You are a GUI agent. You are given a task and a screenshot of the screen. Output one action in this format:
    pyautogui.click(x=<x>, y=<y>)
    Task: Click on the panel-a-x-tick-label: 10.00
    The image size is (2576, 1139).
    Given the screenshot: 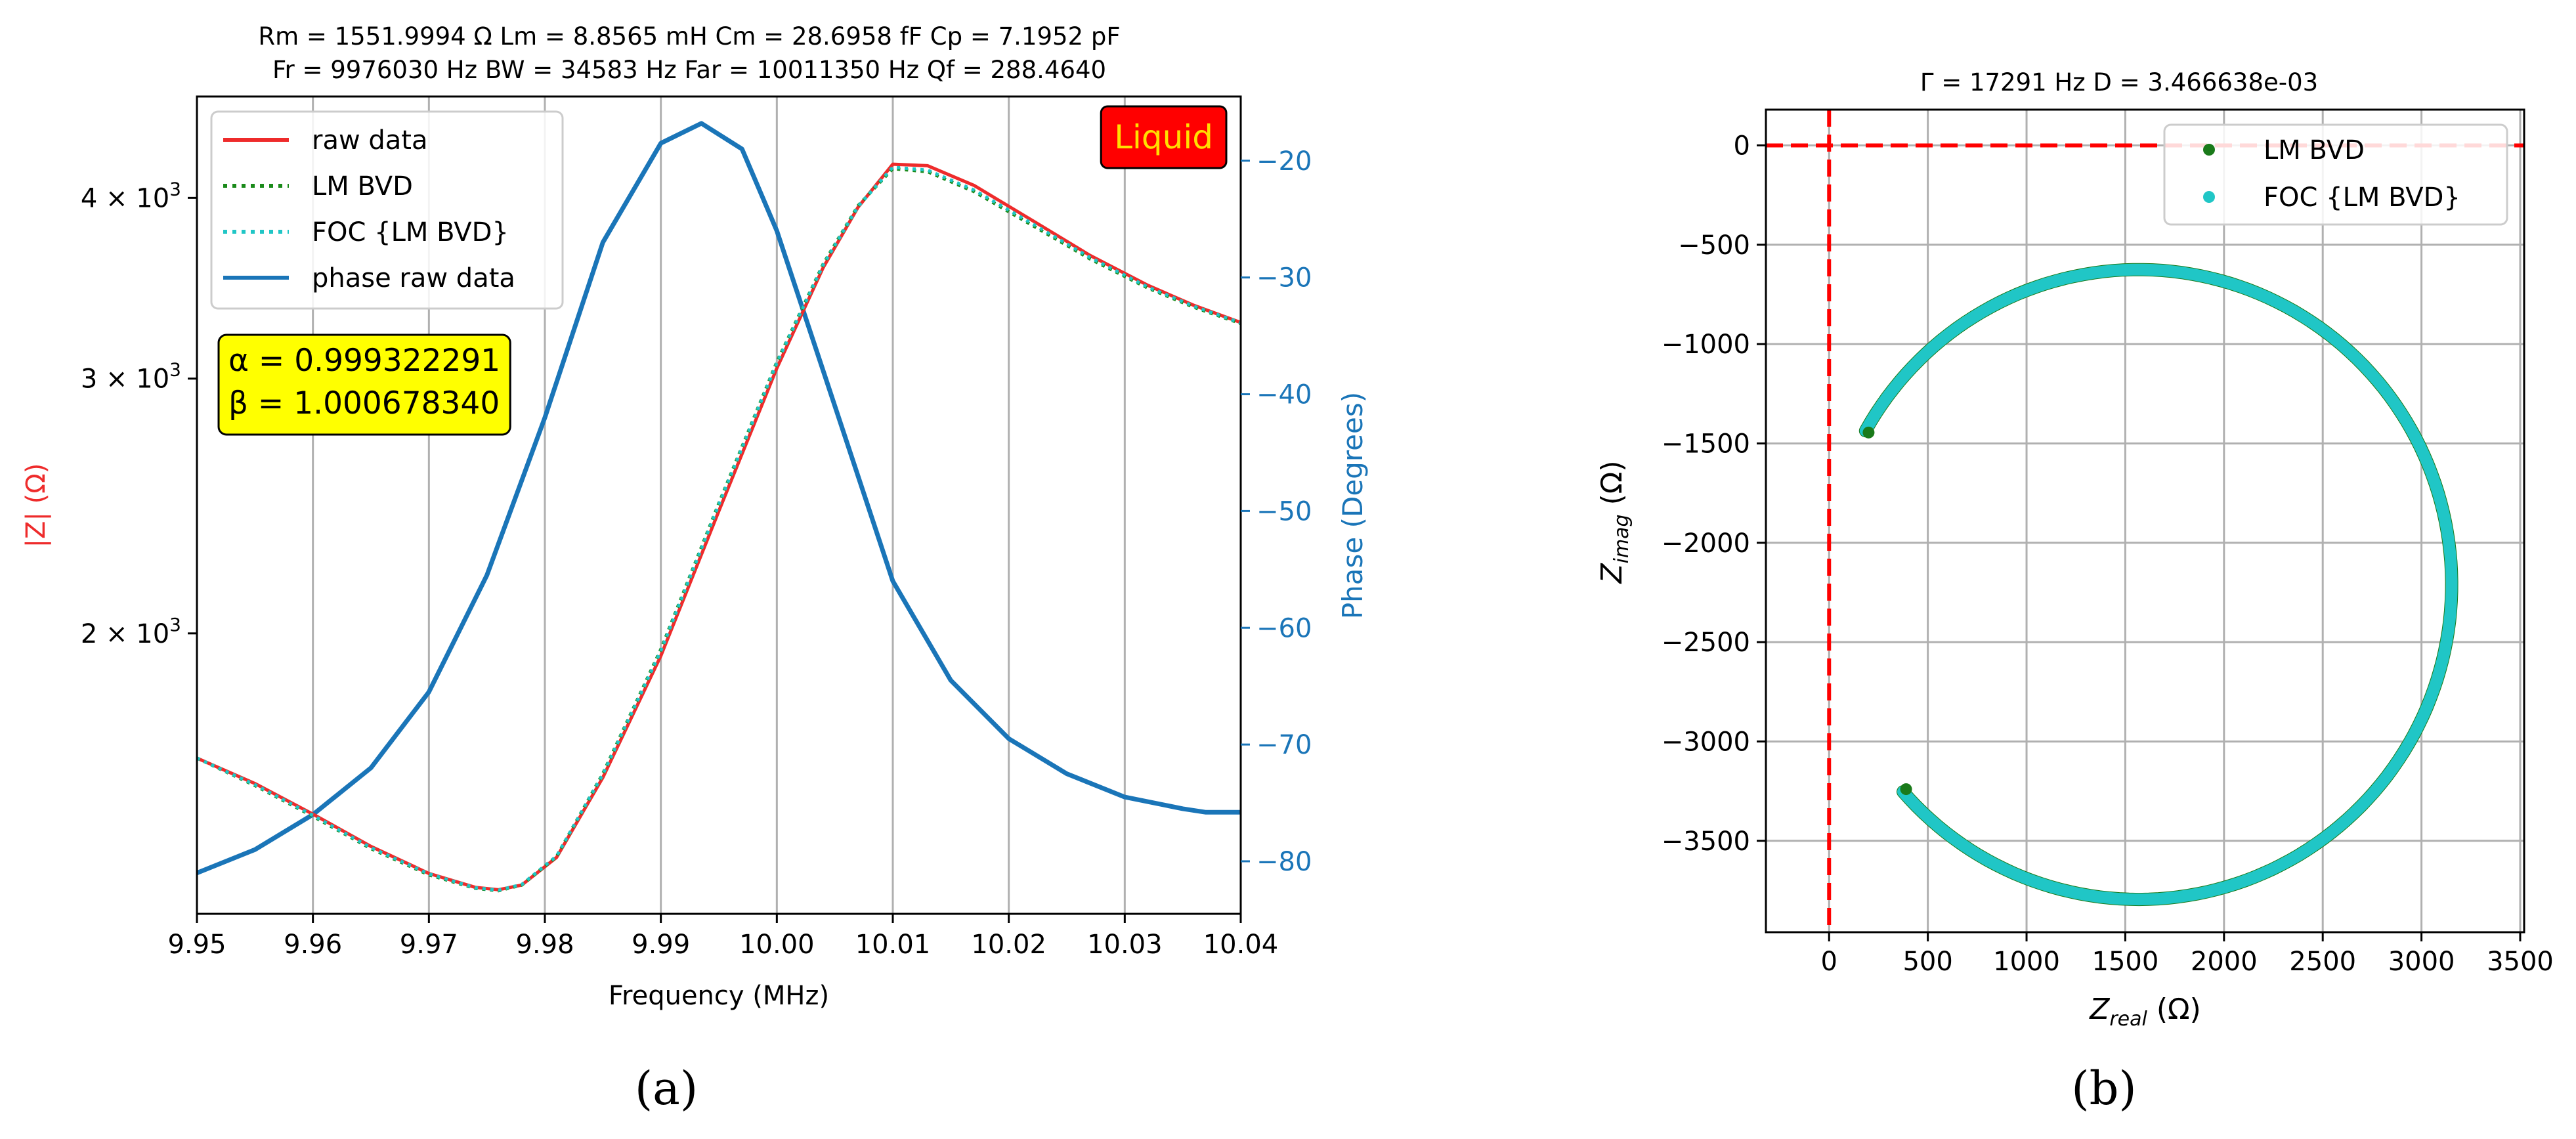 What is the action you would take?
    pyautogui.click(x=777, y=945)
    